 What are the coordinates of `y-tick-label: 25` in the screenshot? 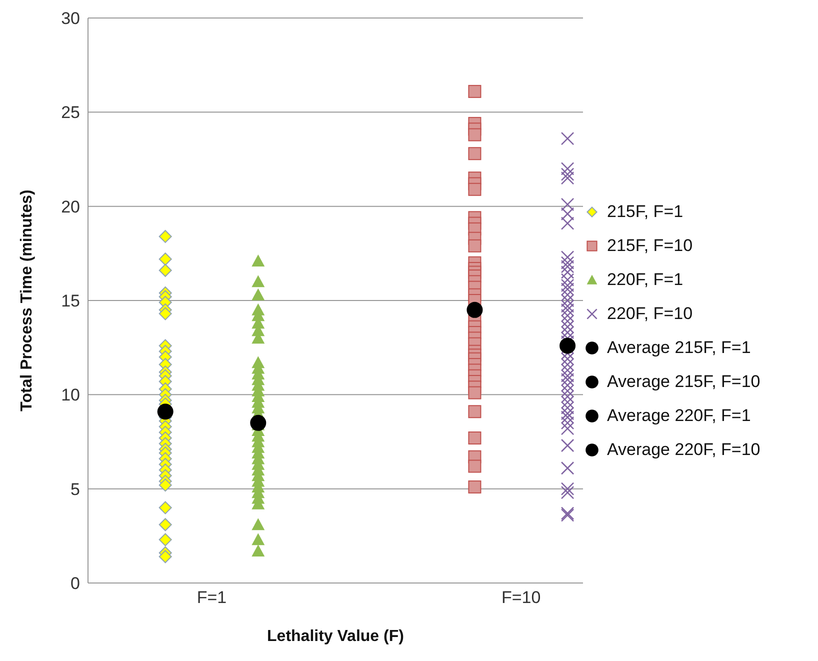 It's located at (70, 112).